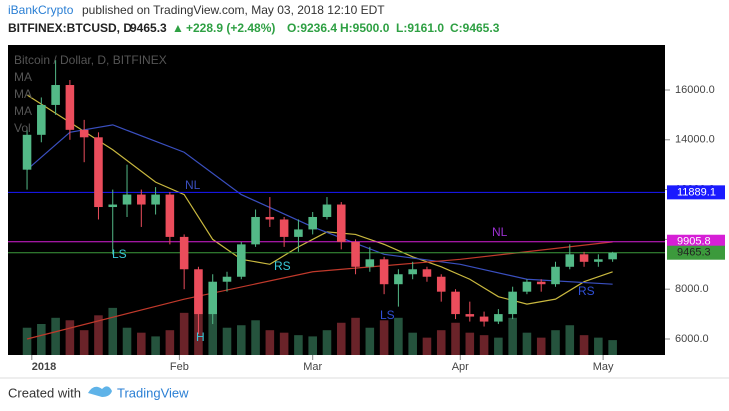 The image size is (729, 411). Describe the element at coordinates (603, 367) in the screenshot. I see `x-tick-label: May` at that location.